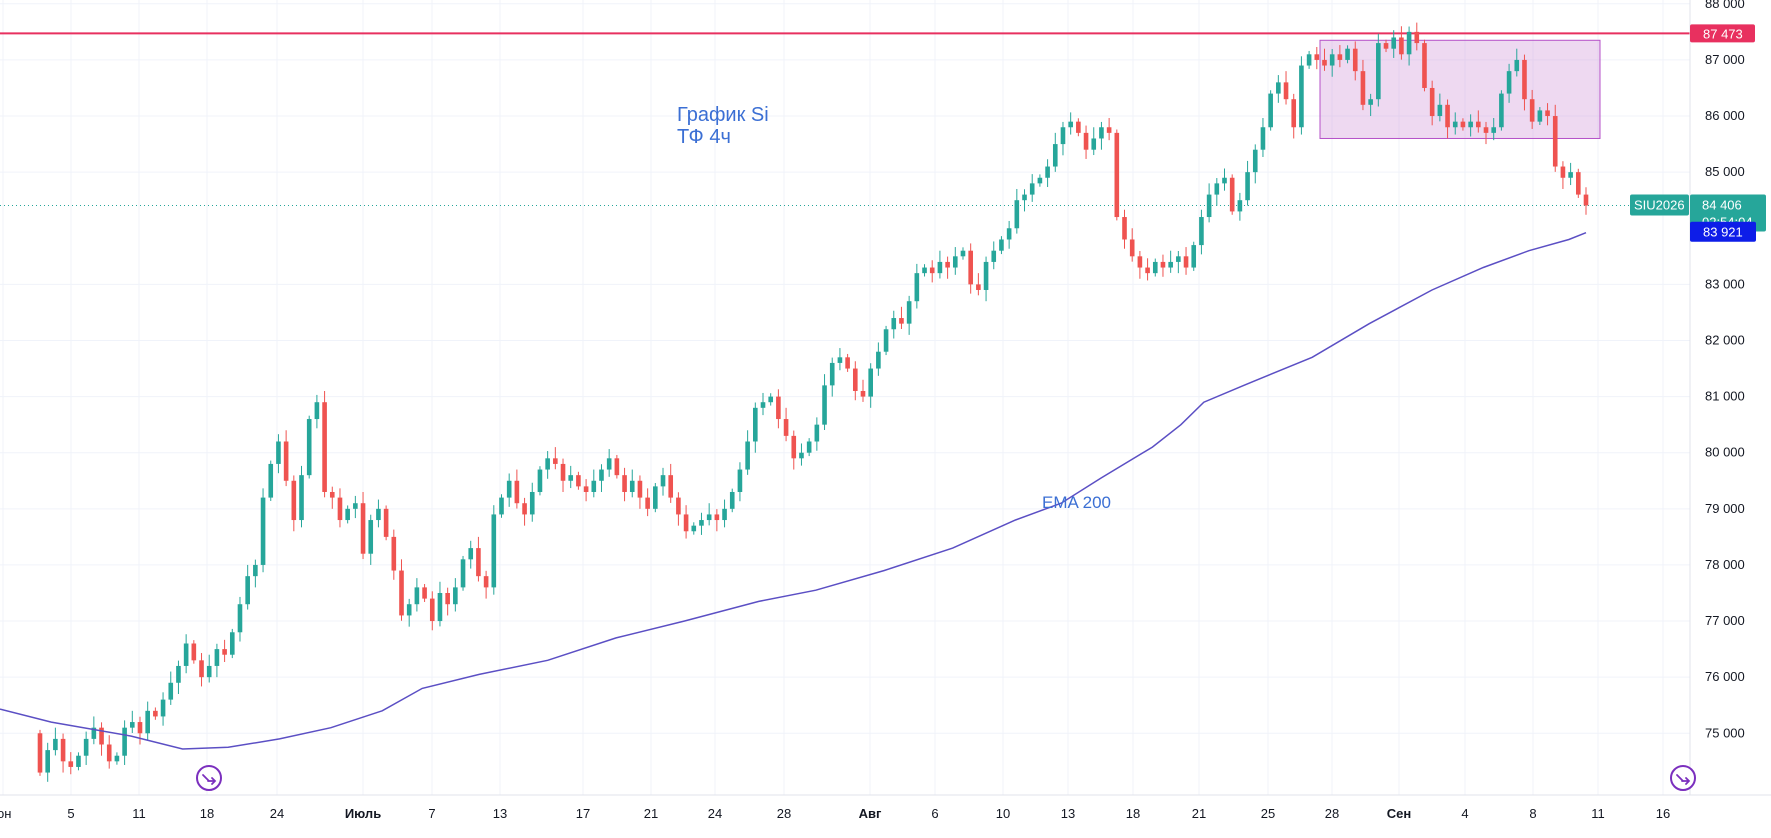  I want to click on arrow-icon-ring, so click(1683, 778).